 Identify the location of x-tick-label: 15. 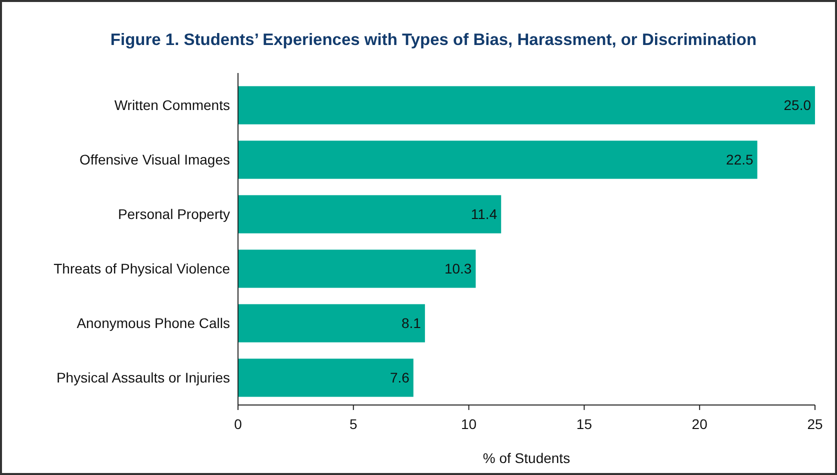
(584, 424).